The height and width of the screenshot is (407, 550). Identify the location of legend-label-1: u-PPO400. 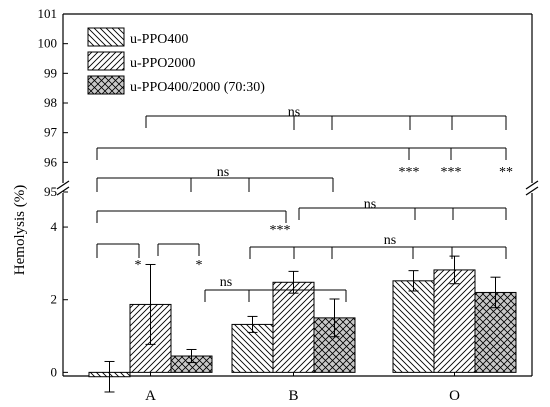
(159, 39).